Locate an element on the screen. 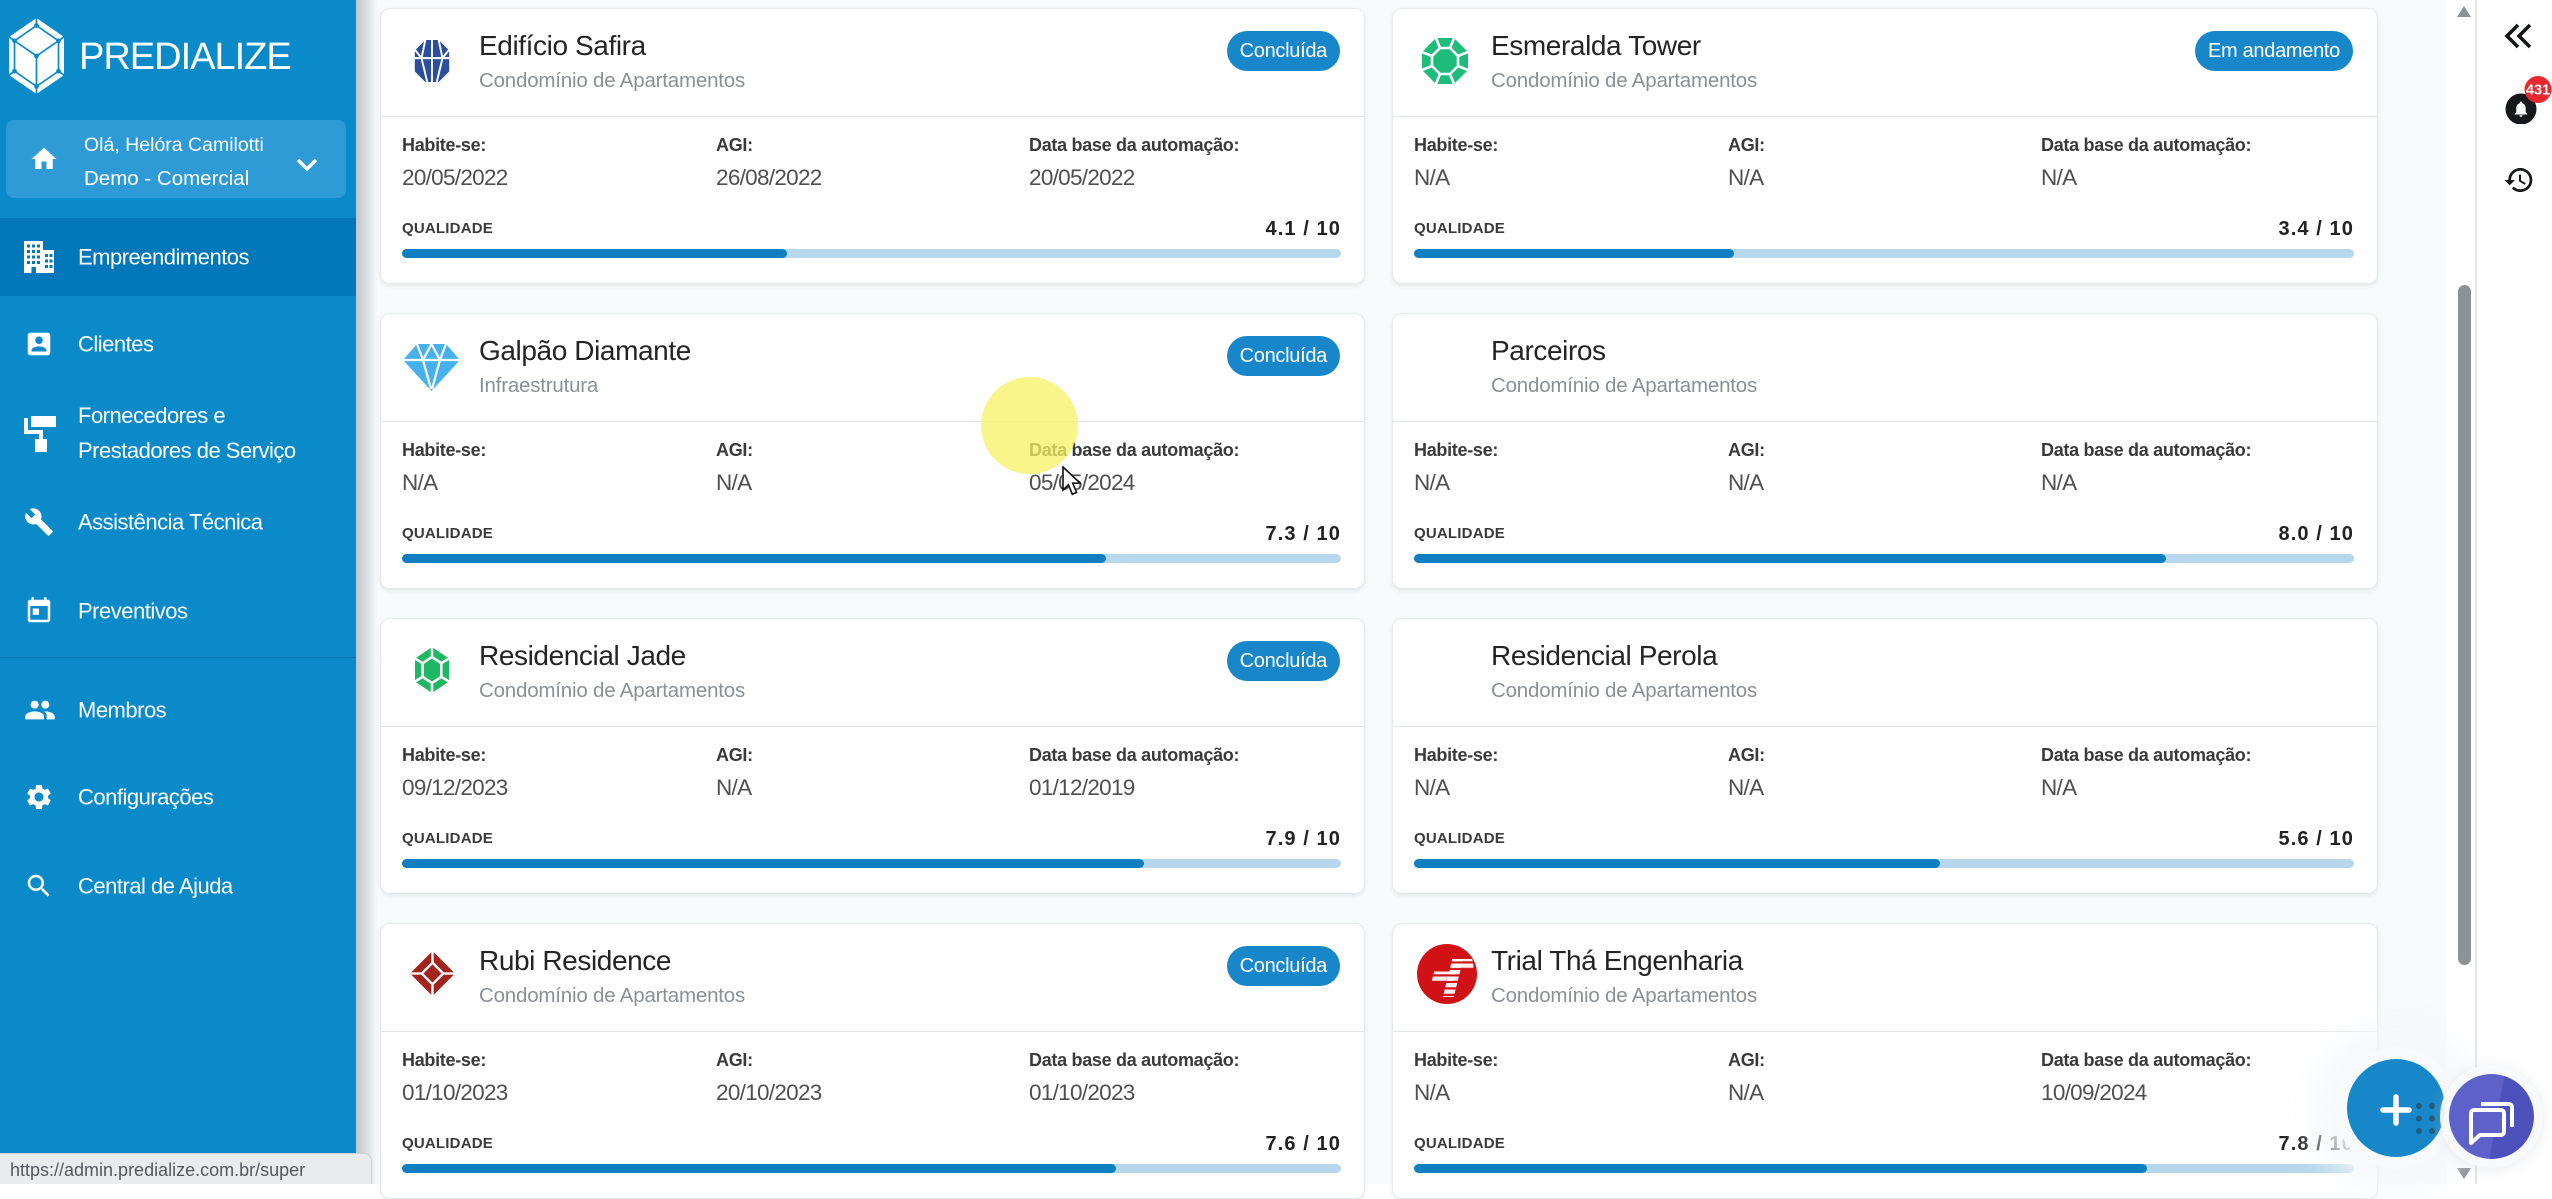 The height and width of the screenshot is (1199, 2552). svg-text: 431 is located at coordinates (2538, 91).